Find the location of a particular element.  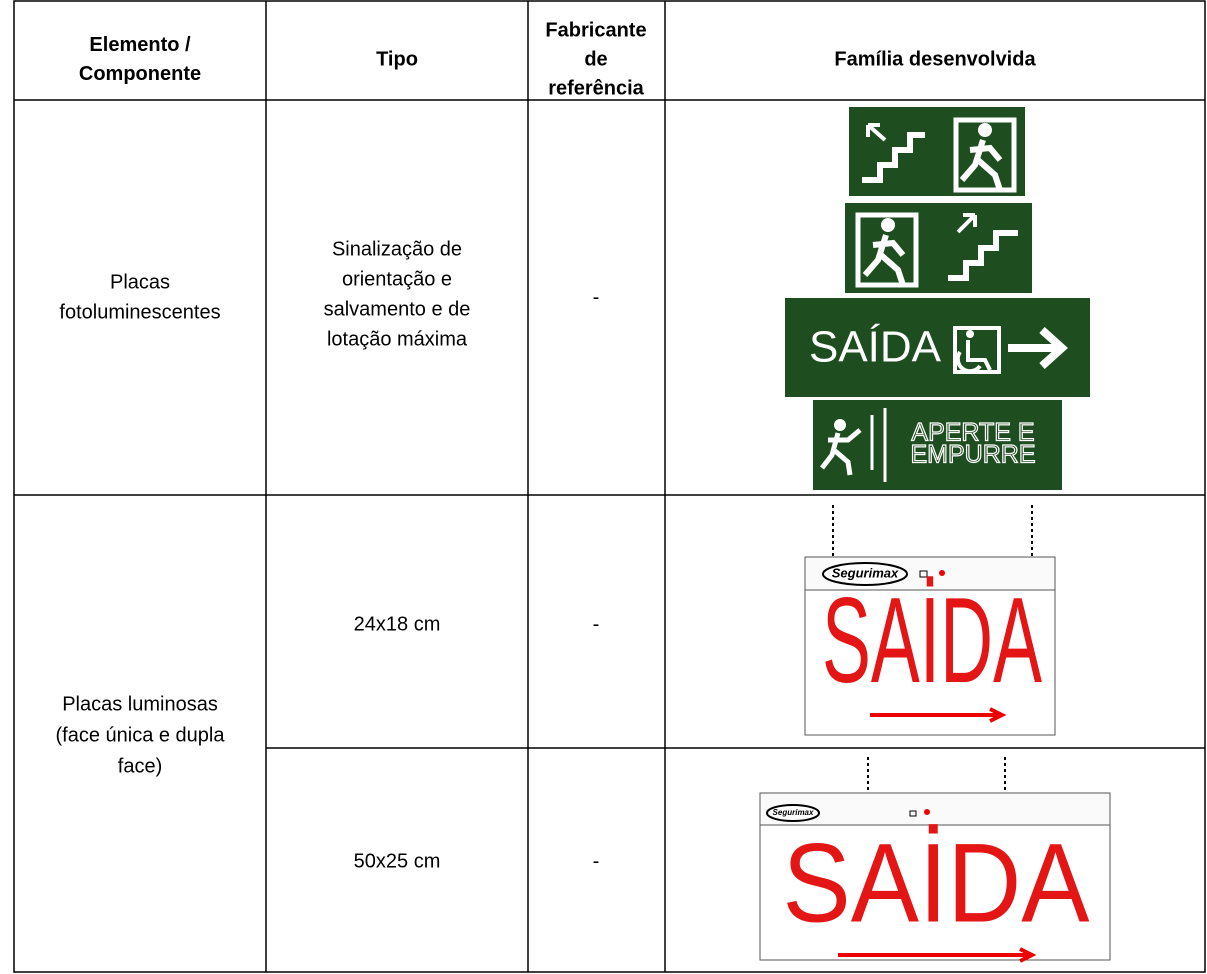

luminous-sign-large is located at coordinates (935, 860).